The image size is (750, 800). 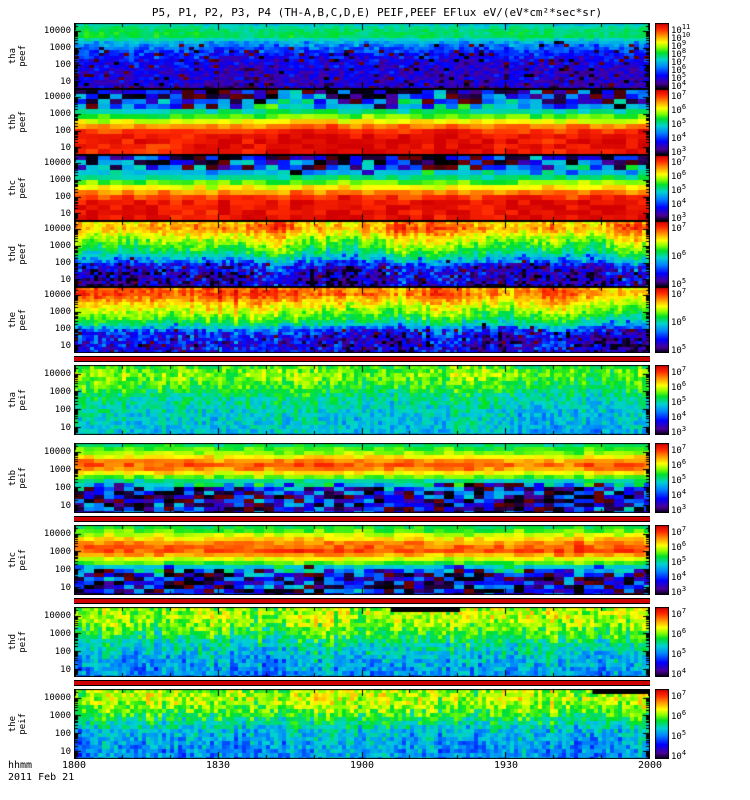 I want to click on panel-ylabel: tha peef, so click(x=18, y=56).